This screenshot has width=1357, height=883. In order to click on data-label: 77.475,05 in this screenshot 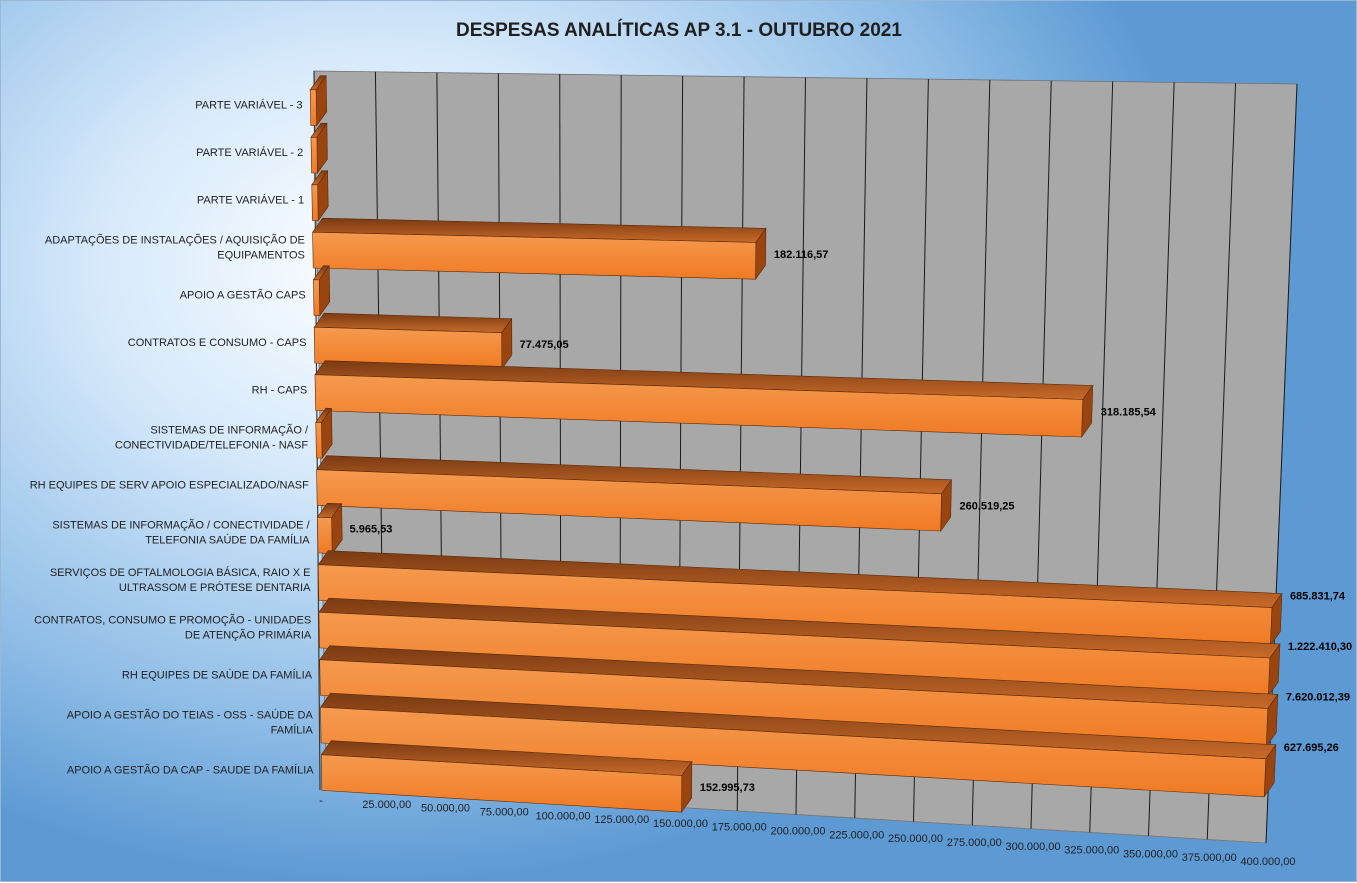, I will do `click(544, 345)`.